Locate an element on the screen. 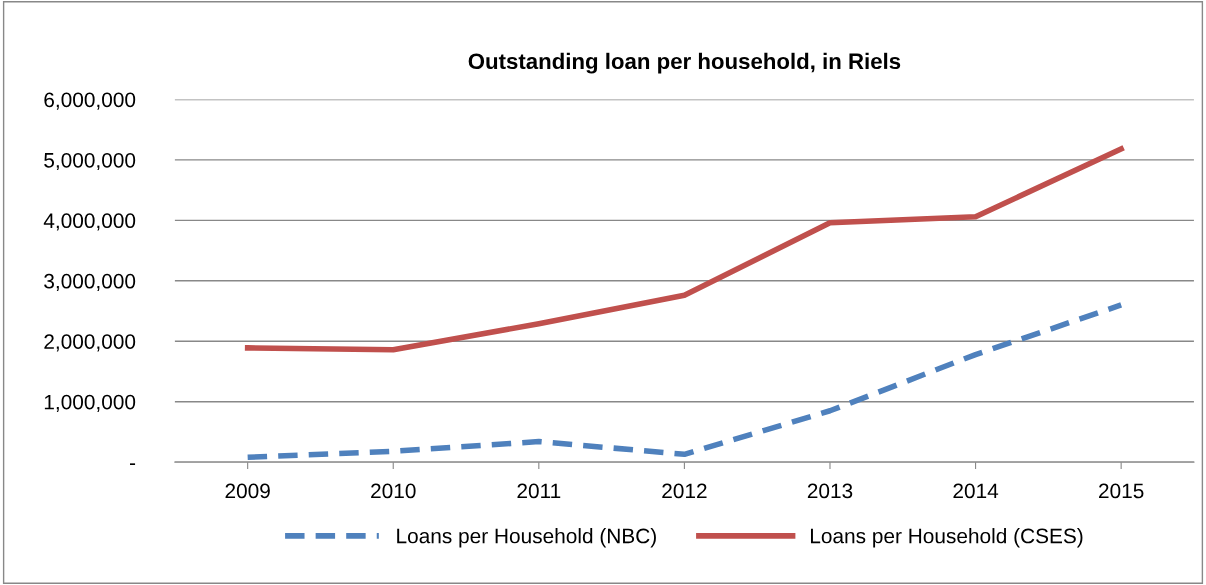 This screenshot has width=1206, height=585. y-tick-label: 4,000,000 is located at coordinates (89, 222).